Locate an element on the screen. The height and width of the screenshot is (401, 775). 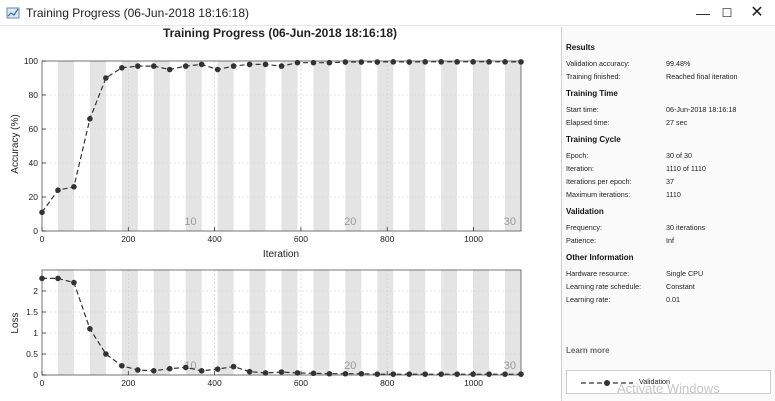
patience-value: Inf is located at coordinates (670, 240).